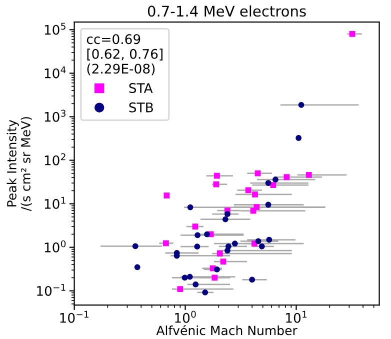 The width and height of the screenshot is (391, 339). What do you see at coordinates (55, 72) in the screenshot?
I see `y-tick-label: 10$^{4}$` at bounding box center [55, 72].